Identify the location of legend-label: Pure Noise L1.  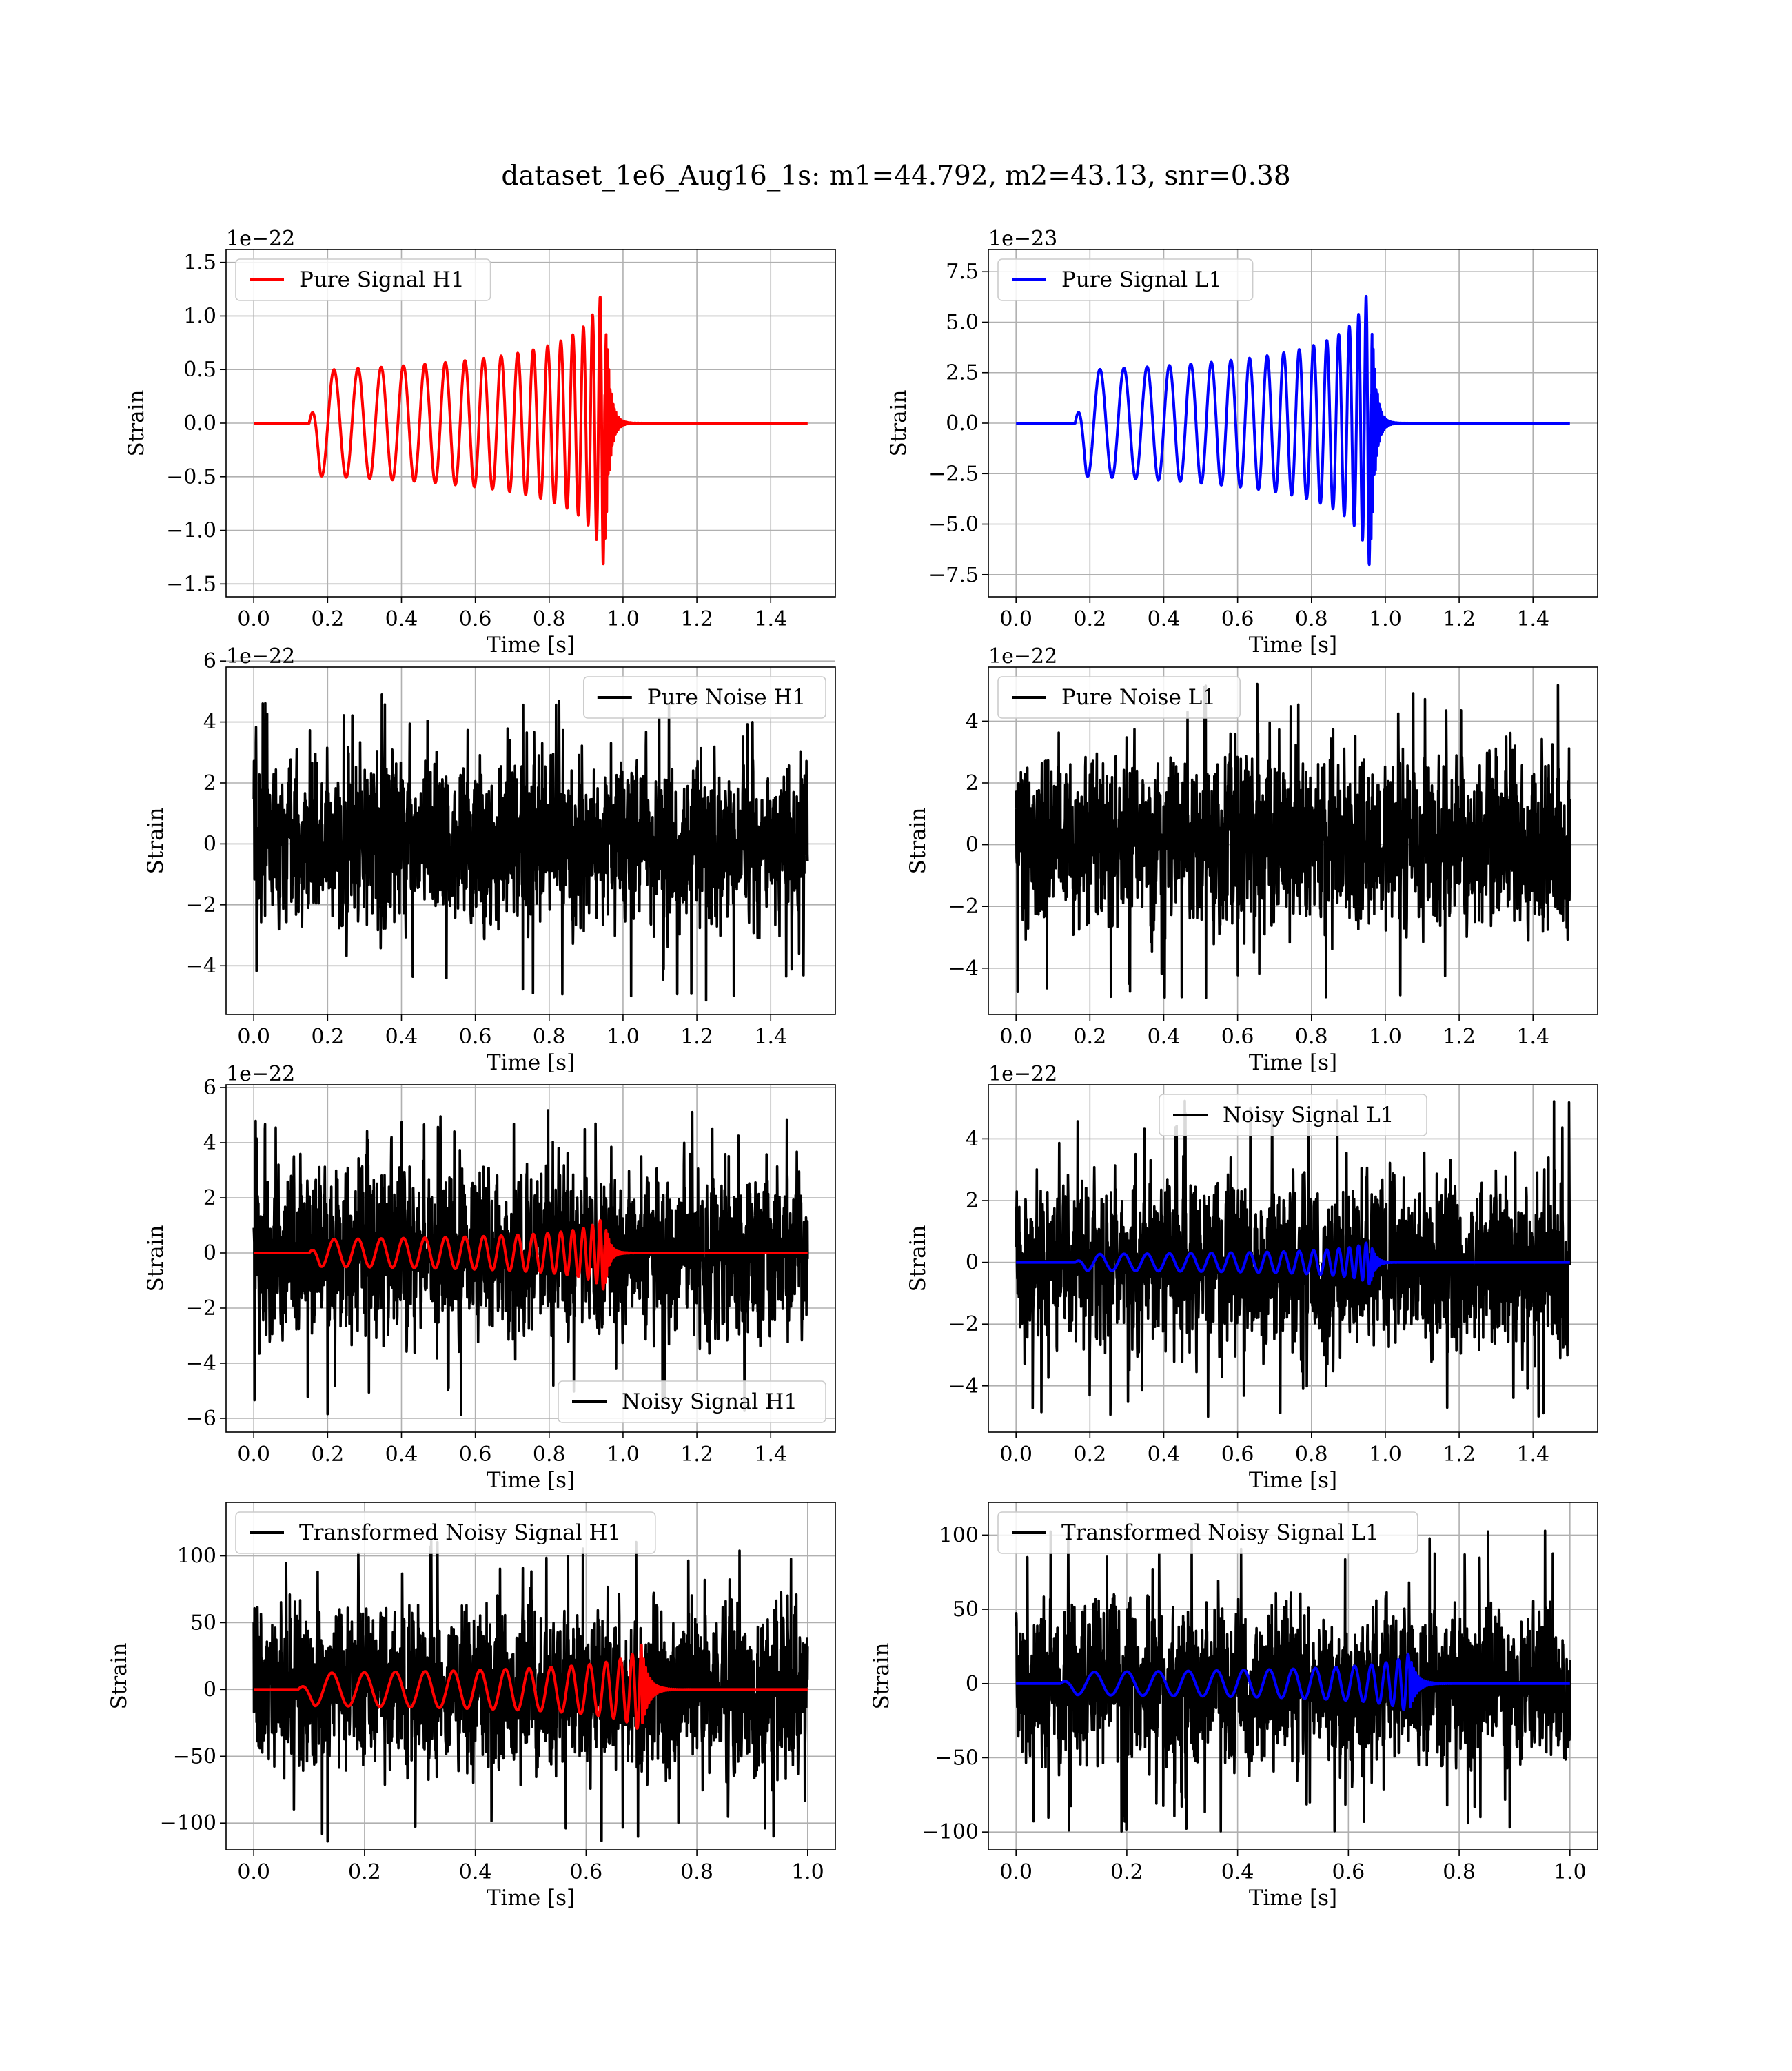
(1138, 697).